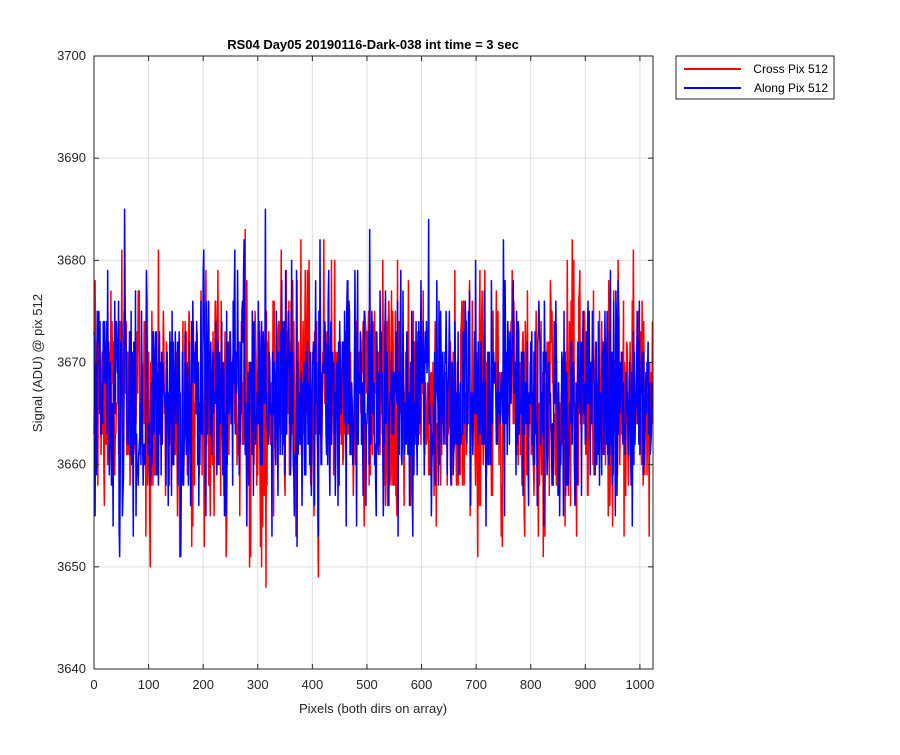 The width and height of the screenshot is (900, 755). Describe the element at coordinates (93, 684) in the screenshot. I see `x-tick-label: 0` at that location.